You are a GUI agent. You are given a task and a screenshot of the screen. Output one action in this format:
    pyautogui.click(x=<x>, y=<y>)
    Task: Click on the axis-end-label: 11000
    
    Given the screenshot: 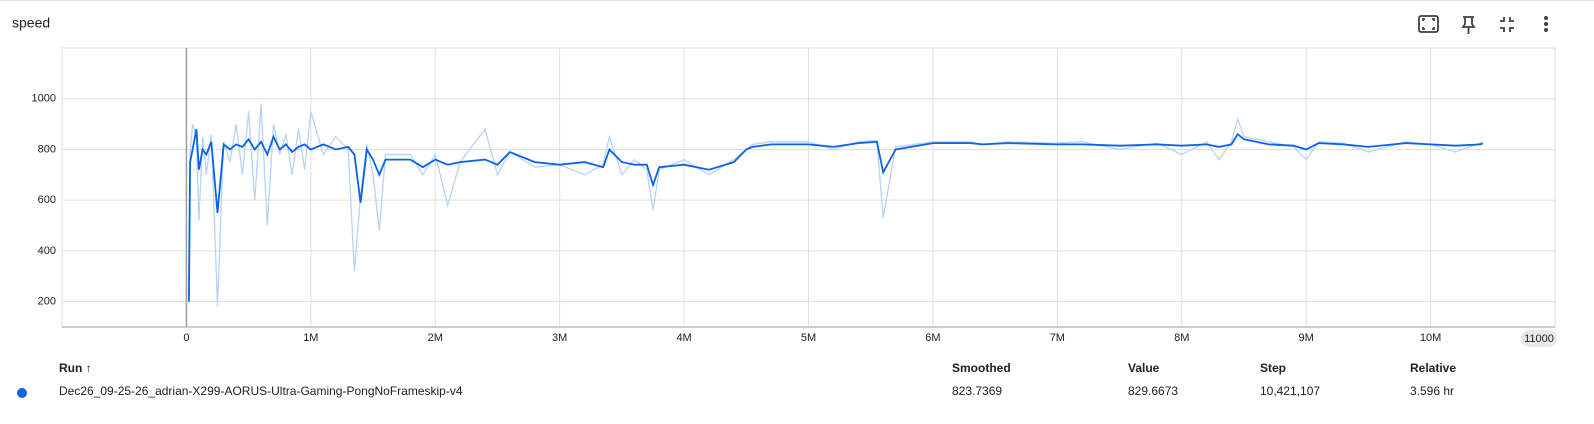 What is the action you would take?
    pyautogui.click(x=1539, y=339)
    